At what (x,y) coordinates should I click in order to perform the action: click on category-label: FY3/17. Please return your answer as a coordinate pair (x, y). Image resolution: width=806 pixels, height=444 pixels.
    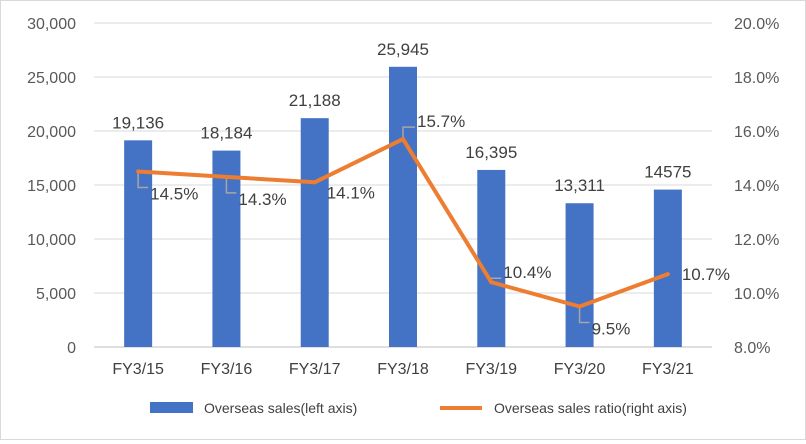
    Looking at the image, I should click on (315, 369).